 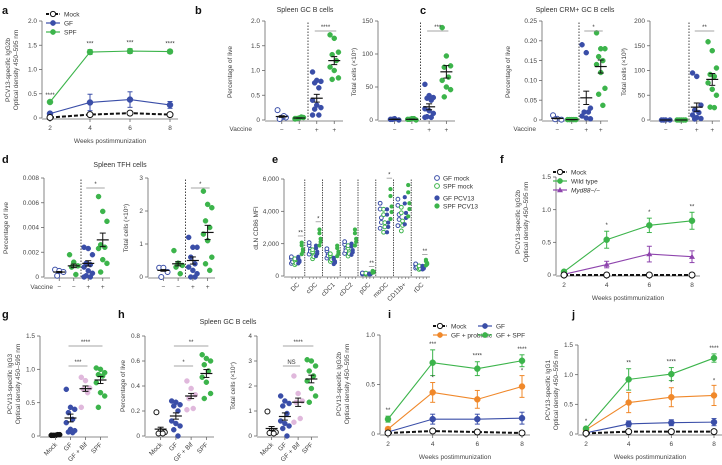 What do you see at coordinates (446, 130) in the screenshot?
I see `panel-b-total-vaccine-label: +` at bounding box center [446, 130].